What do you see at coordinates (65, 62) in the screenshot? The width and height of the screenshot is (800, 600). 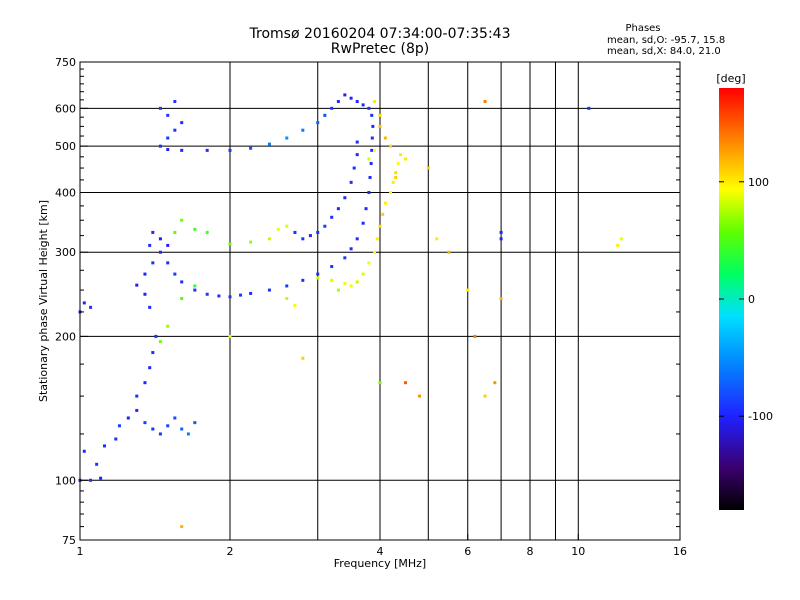 I see `y-tick-label: 750` at bounding box center [65, 62].